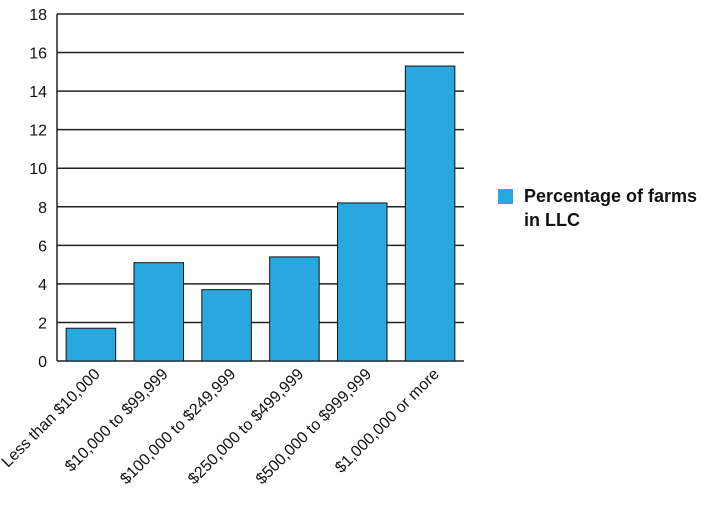 Image resolution: width=706 pixels, height=524 pixels. Describe the element at coordinates (42, 362) in the screenshot. I see `y-tick-label: 0` at that location.